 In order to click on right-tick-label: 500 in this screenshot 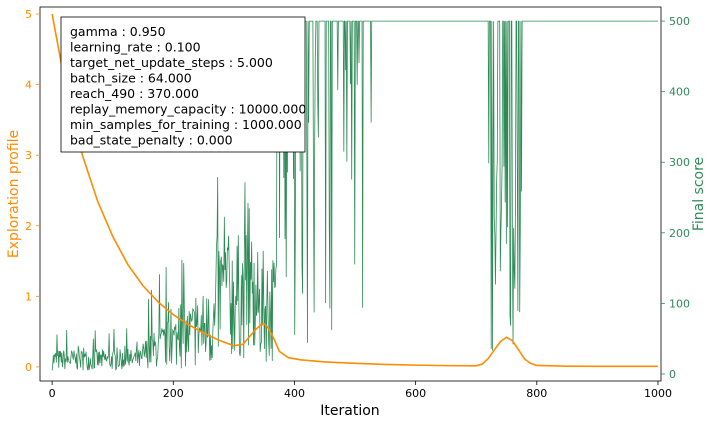, I will do `click(679, 21)`.